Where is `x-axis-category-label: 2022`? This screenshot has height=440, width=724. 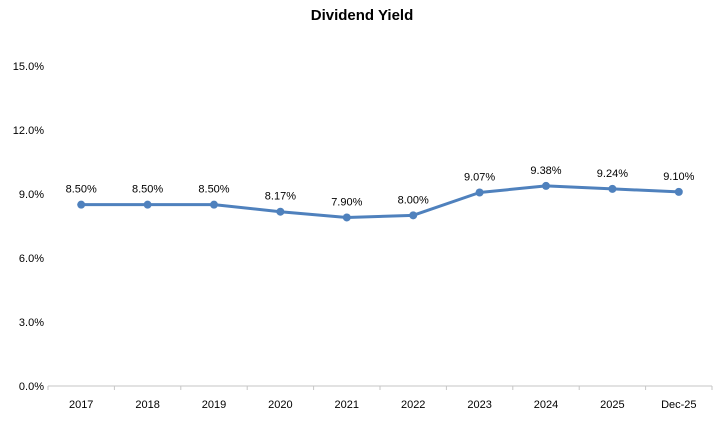
x-axis-category-label: 2022 is located at coordinates (413, 405).